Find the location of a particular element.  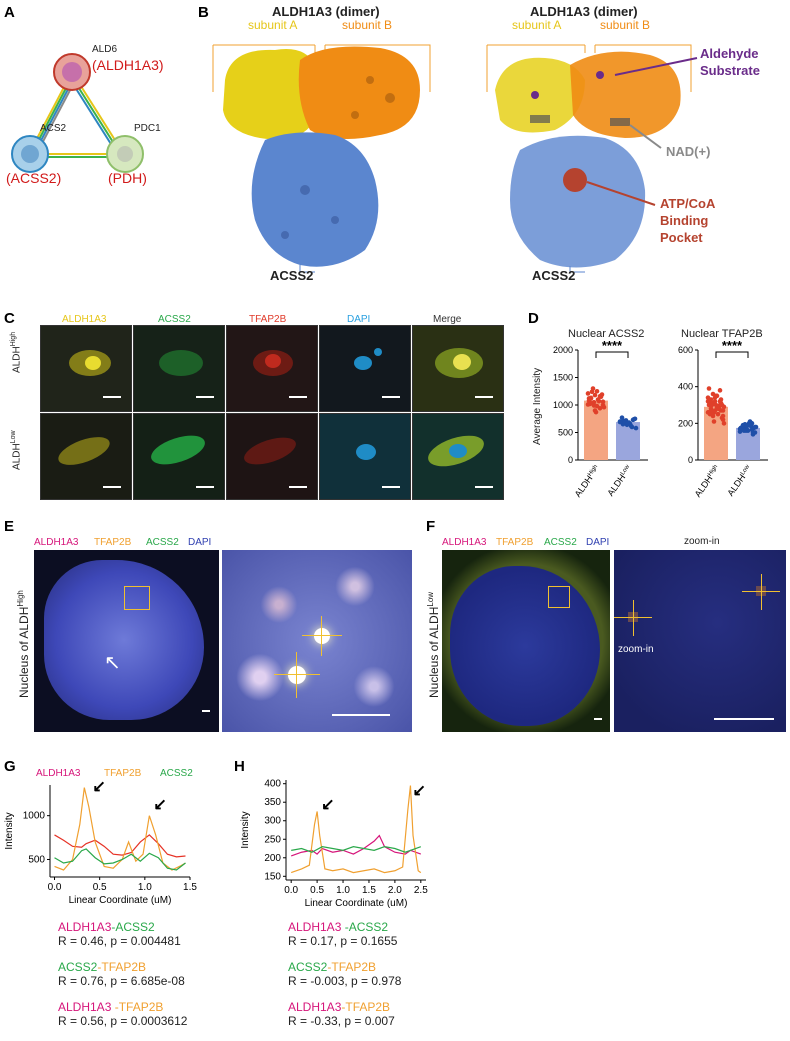

significance-label: **** is located at coordinates (612, 346).